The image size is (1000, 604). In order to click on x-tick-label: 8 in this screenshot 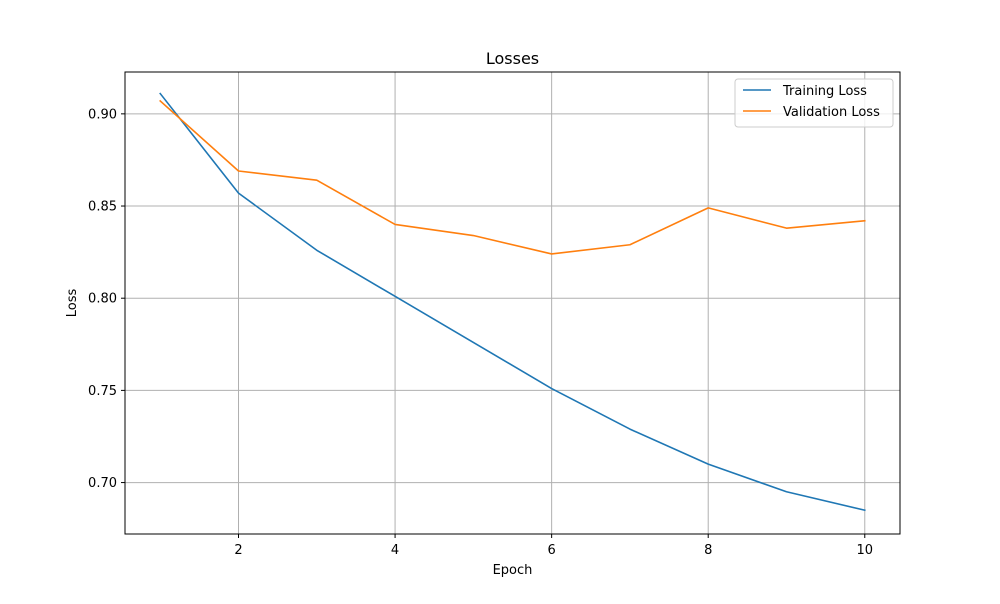, I will do `click(708, 550)`.